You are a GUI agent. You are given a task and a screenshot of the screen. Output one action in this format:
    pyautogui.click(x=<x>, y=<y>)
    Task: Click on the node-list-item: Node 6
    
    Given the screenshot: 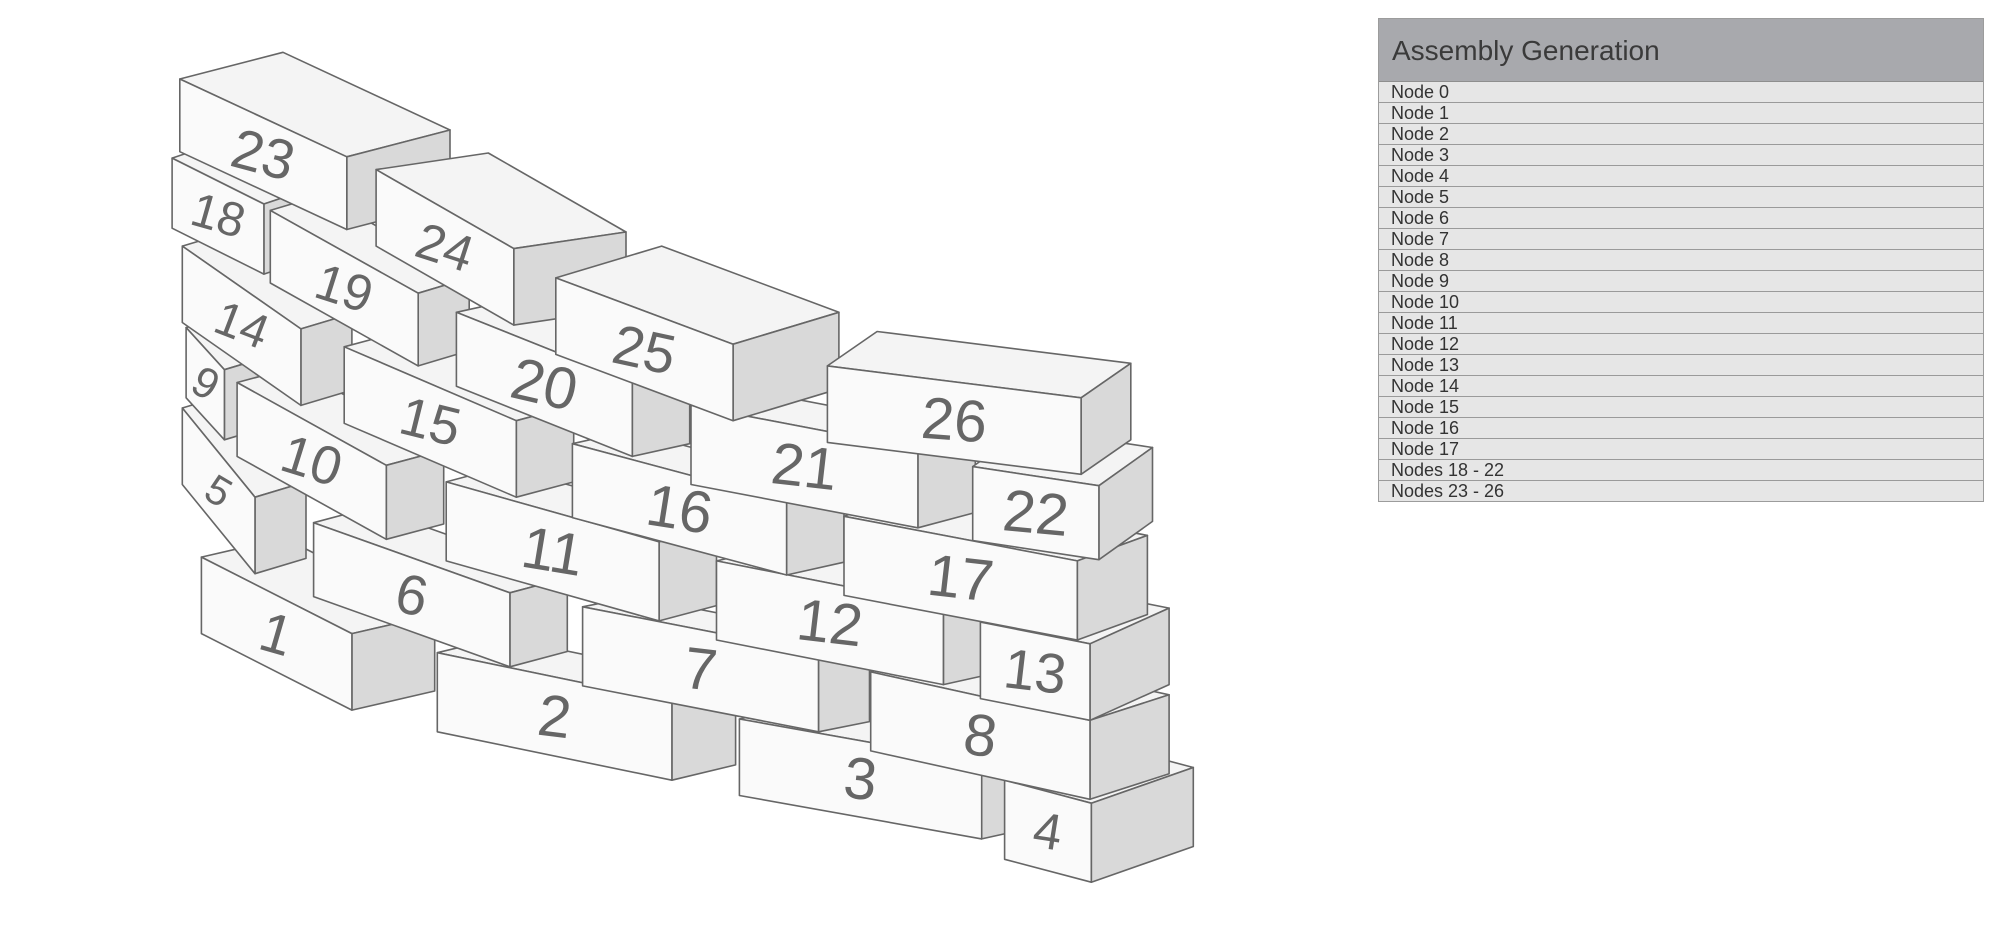 What is the action you would take?
    pyautogui.click(x=1681, y=218)
    